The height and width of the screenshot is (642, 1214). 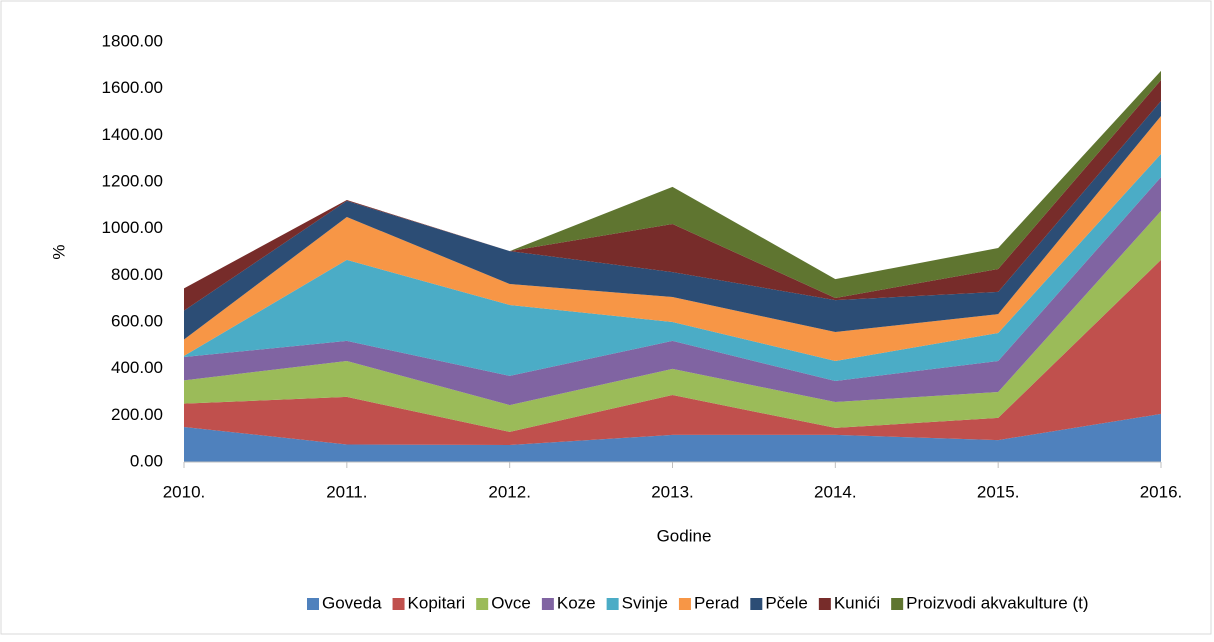 What do you see at coordinates (684, 535) in the screenshot?
I see `x-axis-label: Godine` at bounding box center [684, 535].